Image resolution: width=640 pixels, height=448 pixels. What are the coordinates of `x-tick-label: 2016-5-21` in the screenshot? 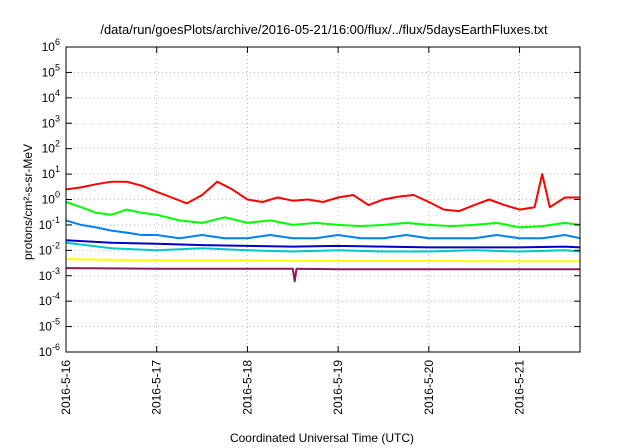 It's located at (520, 387).